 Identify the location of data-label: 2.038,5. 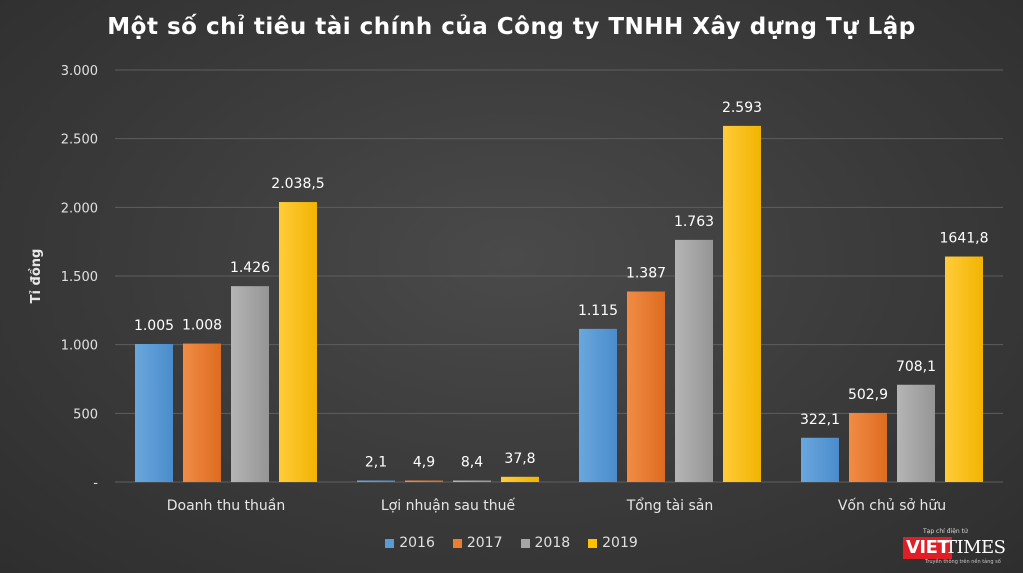
(297, 184).